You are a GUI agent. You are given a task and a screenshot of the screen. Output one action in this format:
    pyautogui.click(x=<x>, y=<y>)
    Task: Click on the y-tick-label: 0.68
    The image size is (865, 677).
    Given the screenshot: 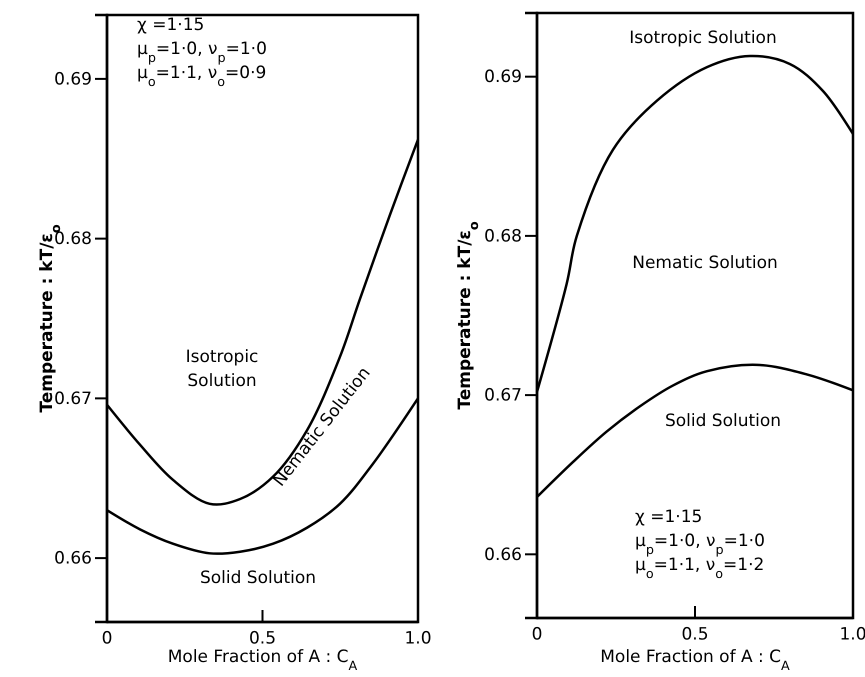 What is the action you would take?
    pyautogui.click(x=503, y=236)
    